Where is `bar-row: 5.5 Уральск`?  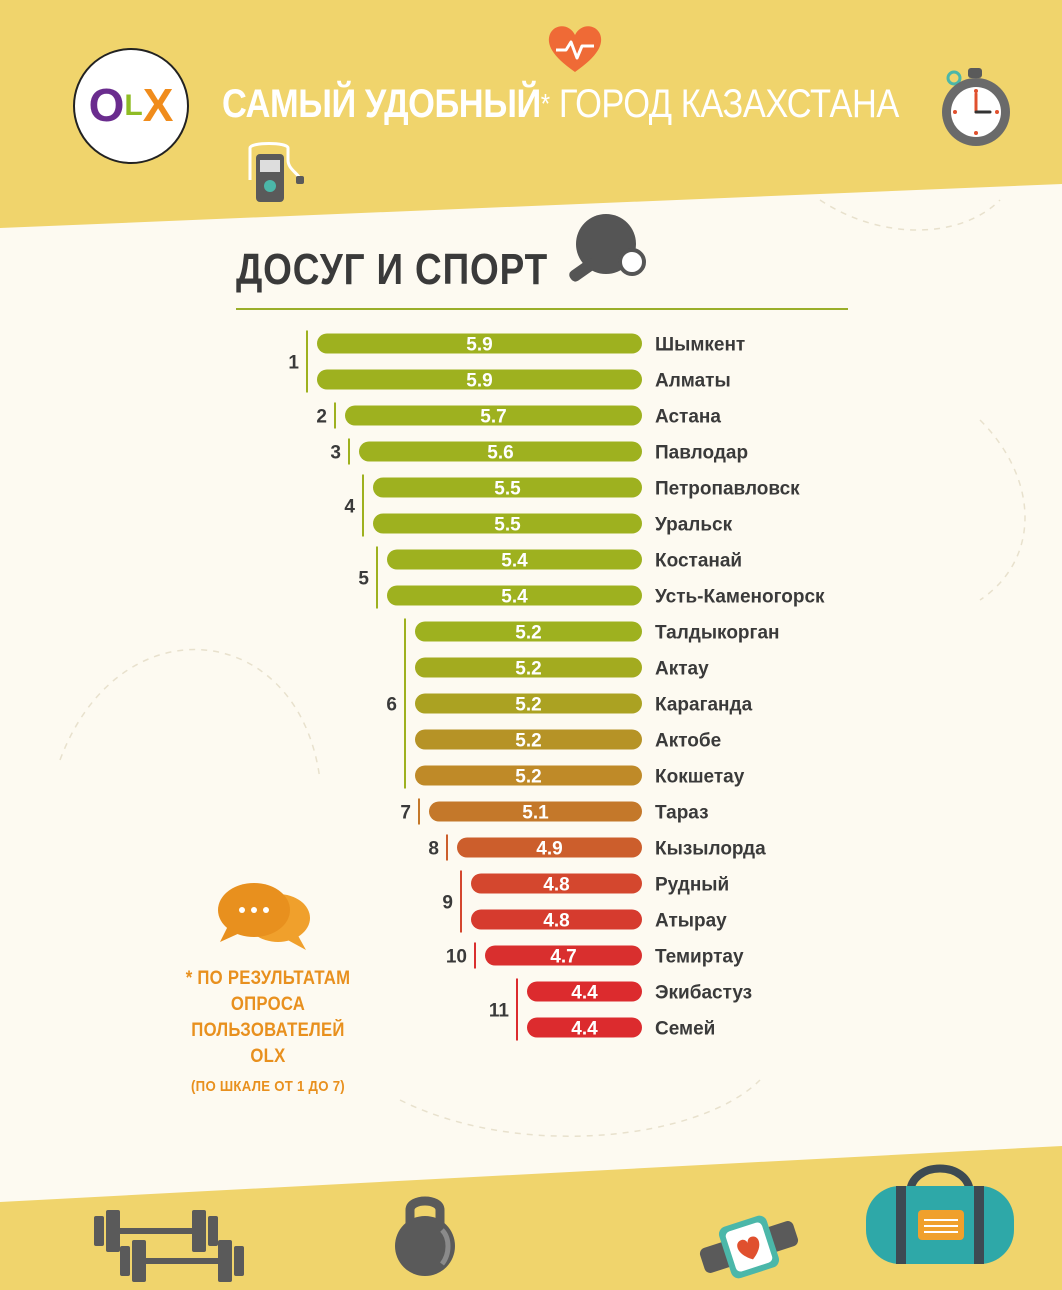
bar-row: 5.5 Уральск is located at coordinates (553, 524).